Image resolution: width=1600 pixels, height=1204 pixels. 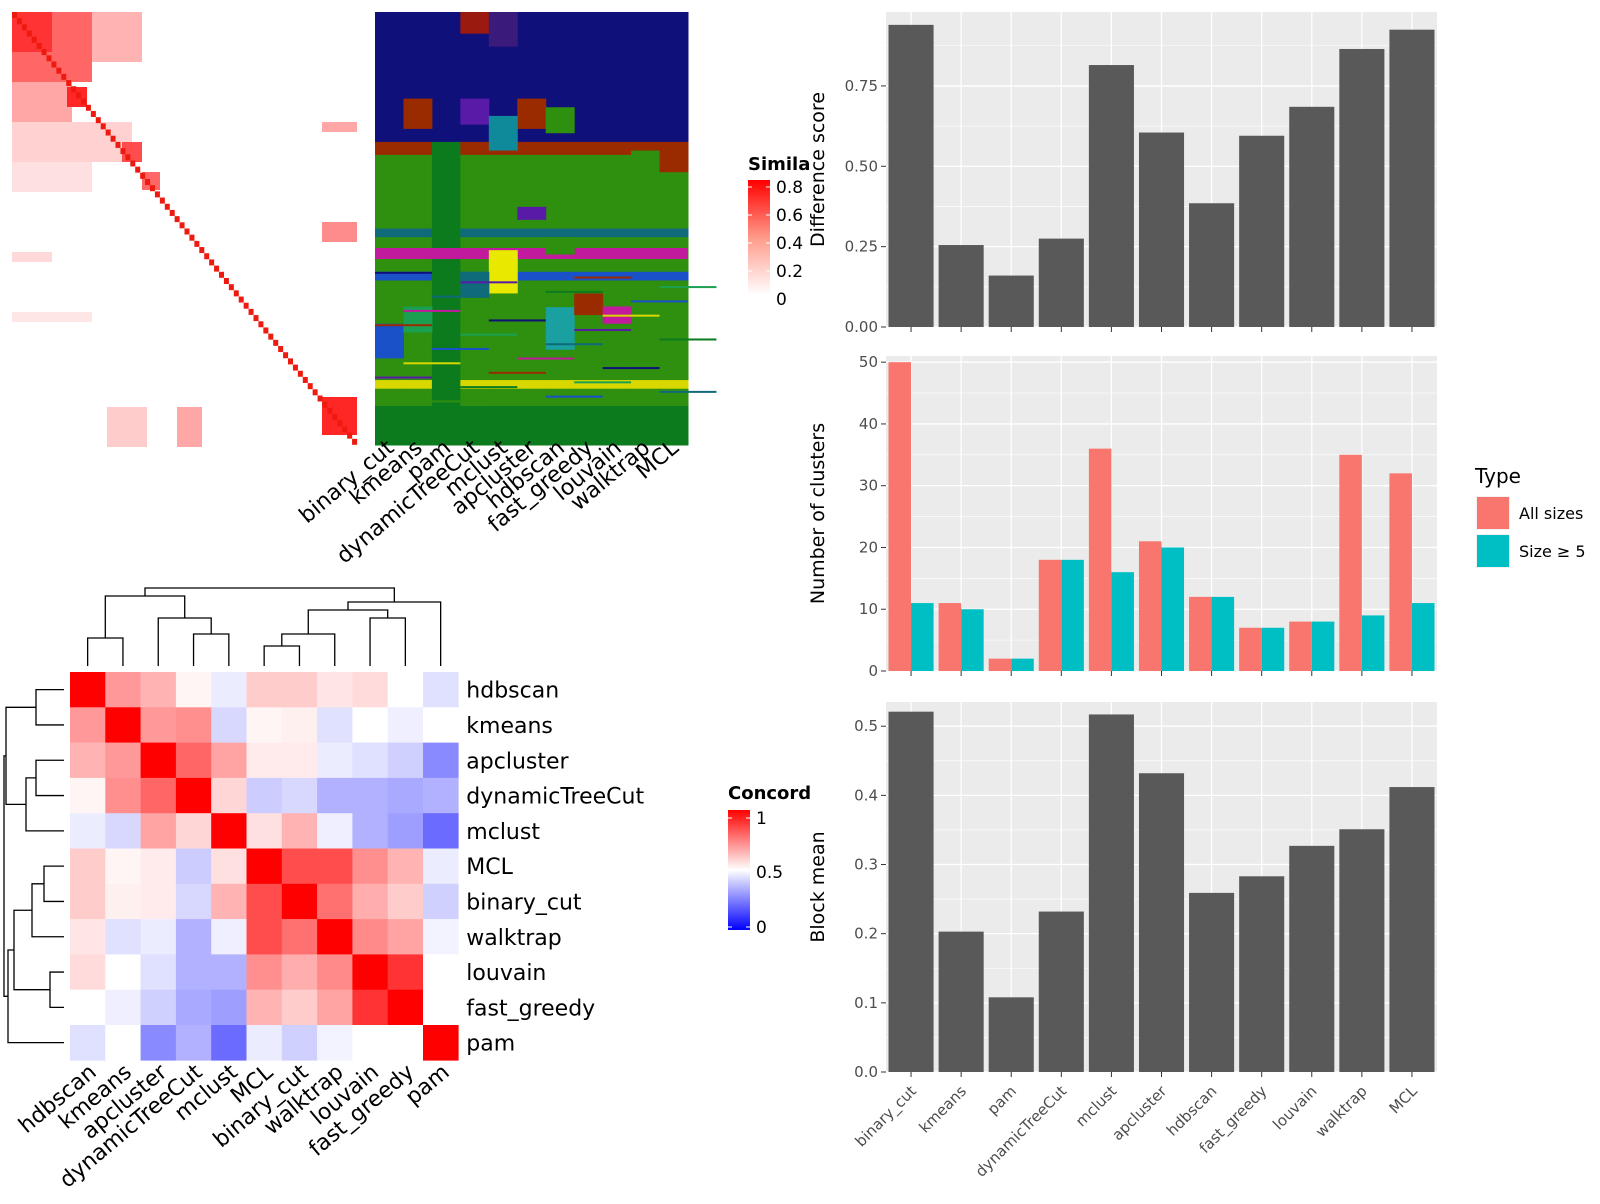 I want to click on concordance-row-label: MCL, so click(x=489, y=867).